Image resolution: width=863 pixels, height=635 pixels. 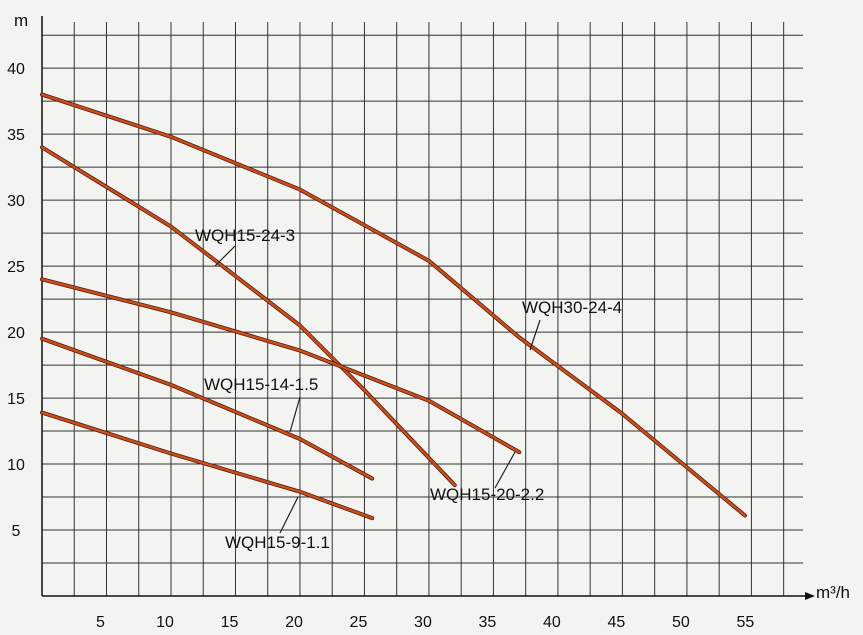 I want to click on series-label: WQH15-14-1.5, so click(x=261, y=384).